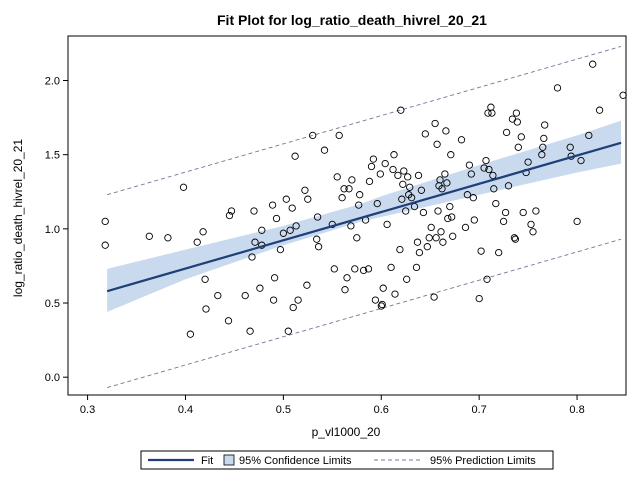 This screenshot has height=480, width=640. What do you see at coordinates (52, 378) in the screenshot?
I see `y-tick-label: 0.0` at bounding box center [52, 378].